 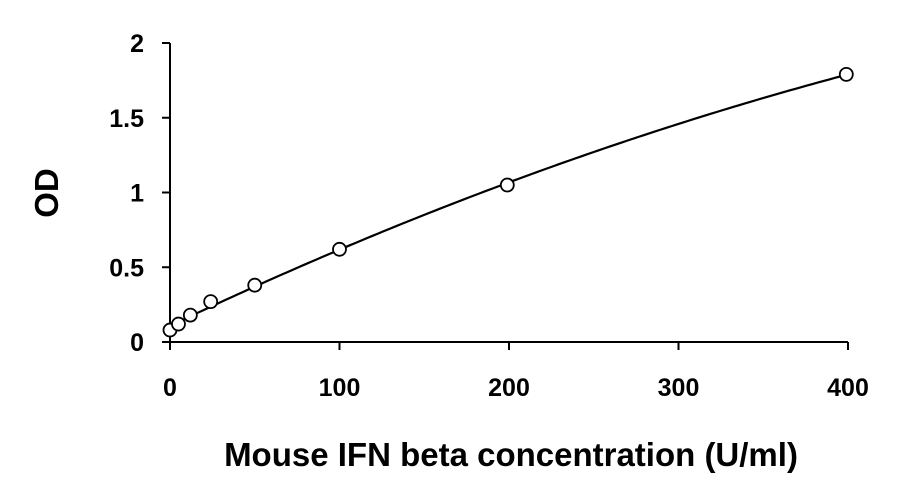 I want to click on y-axis-title: OD, so click(x=46, y=193).